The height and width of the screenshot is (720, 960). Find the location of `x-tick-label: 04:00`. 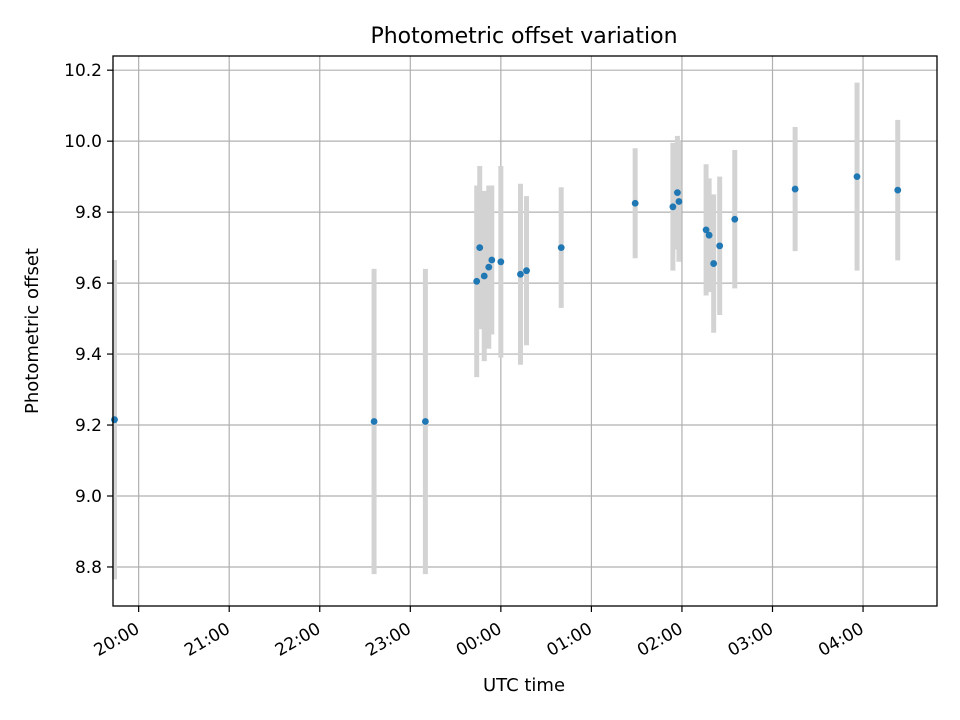

x-tick-label: 04:00 is located at coordinates (841, 640).